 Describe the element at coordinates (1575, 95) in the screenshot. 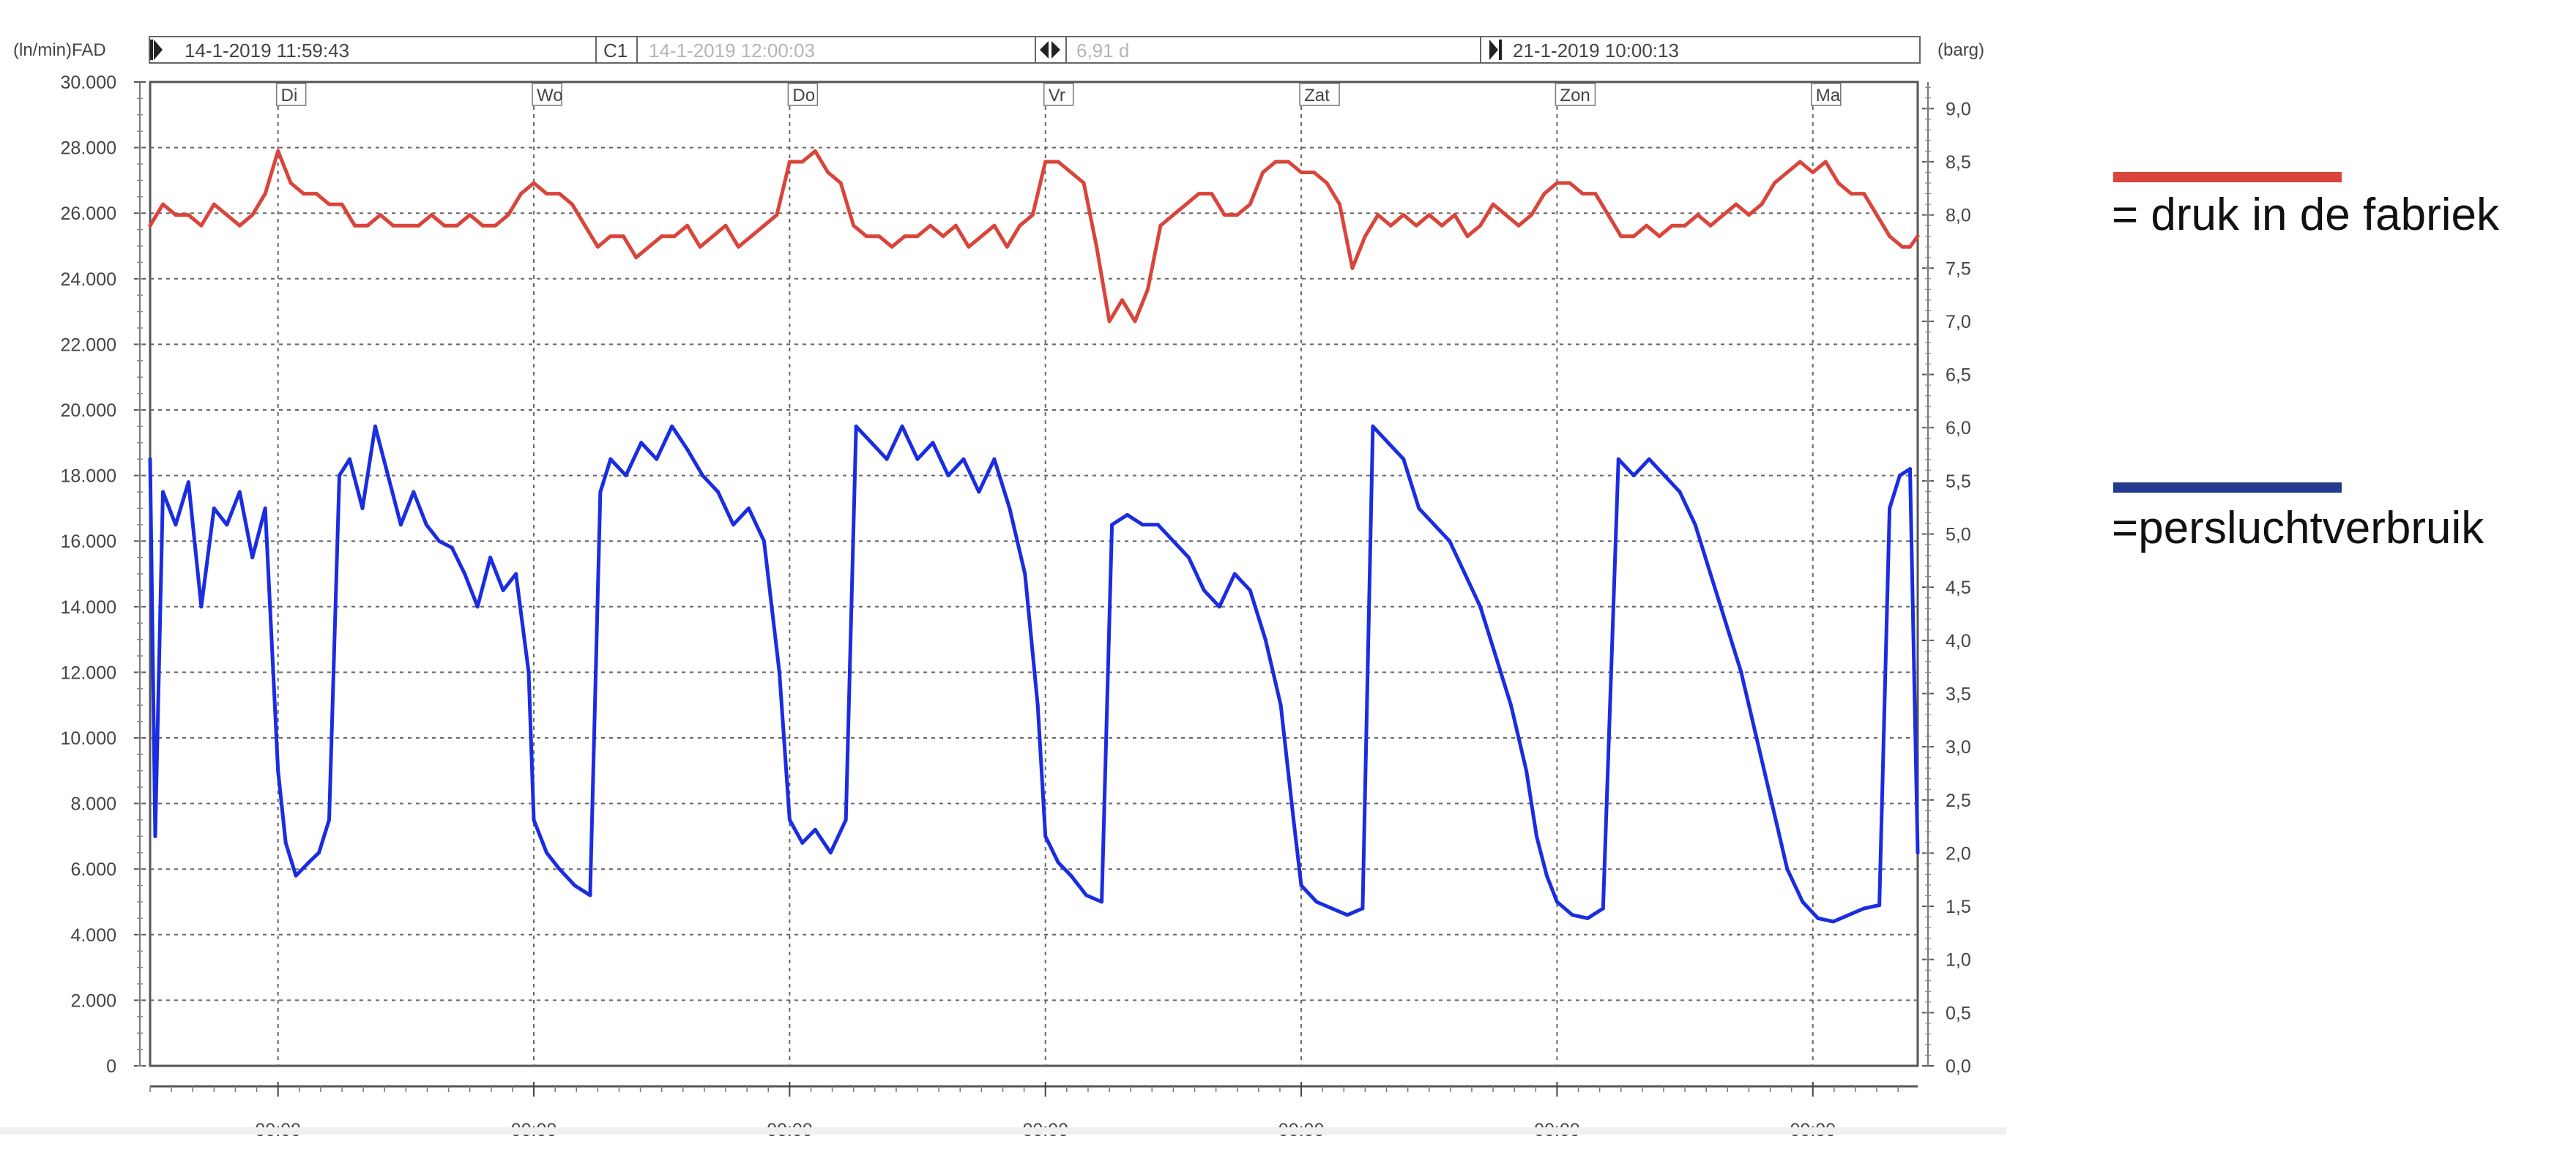

I see `day-marker-label: Zon` at that location.